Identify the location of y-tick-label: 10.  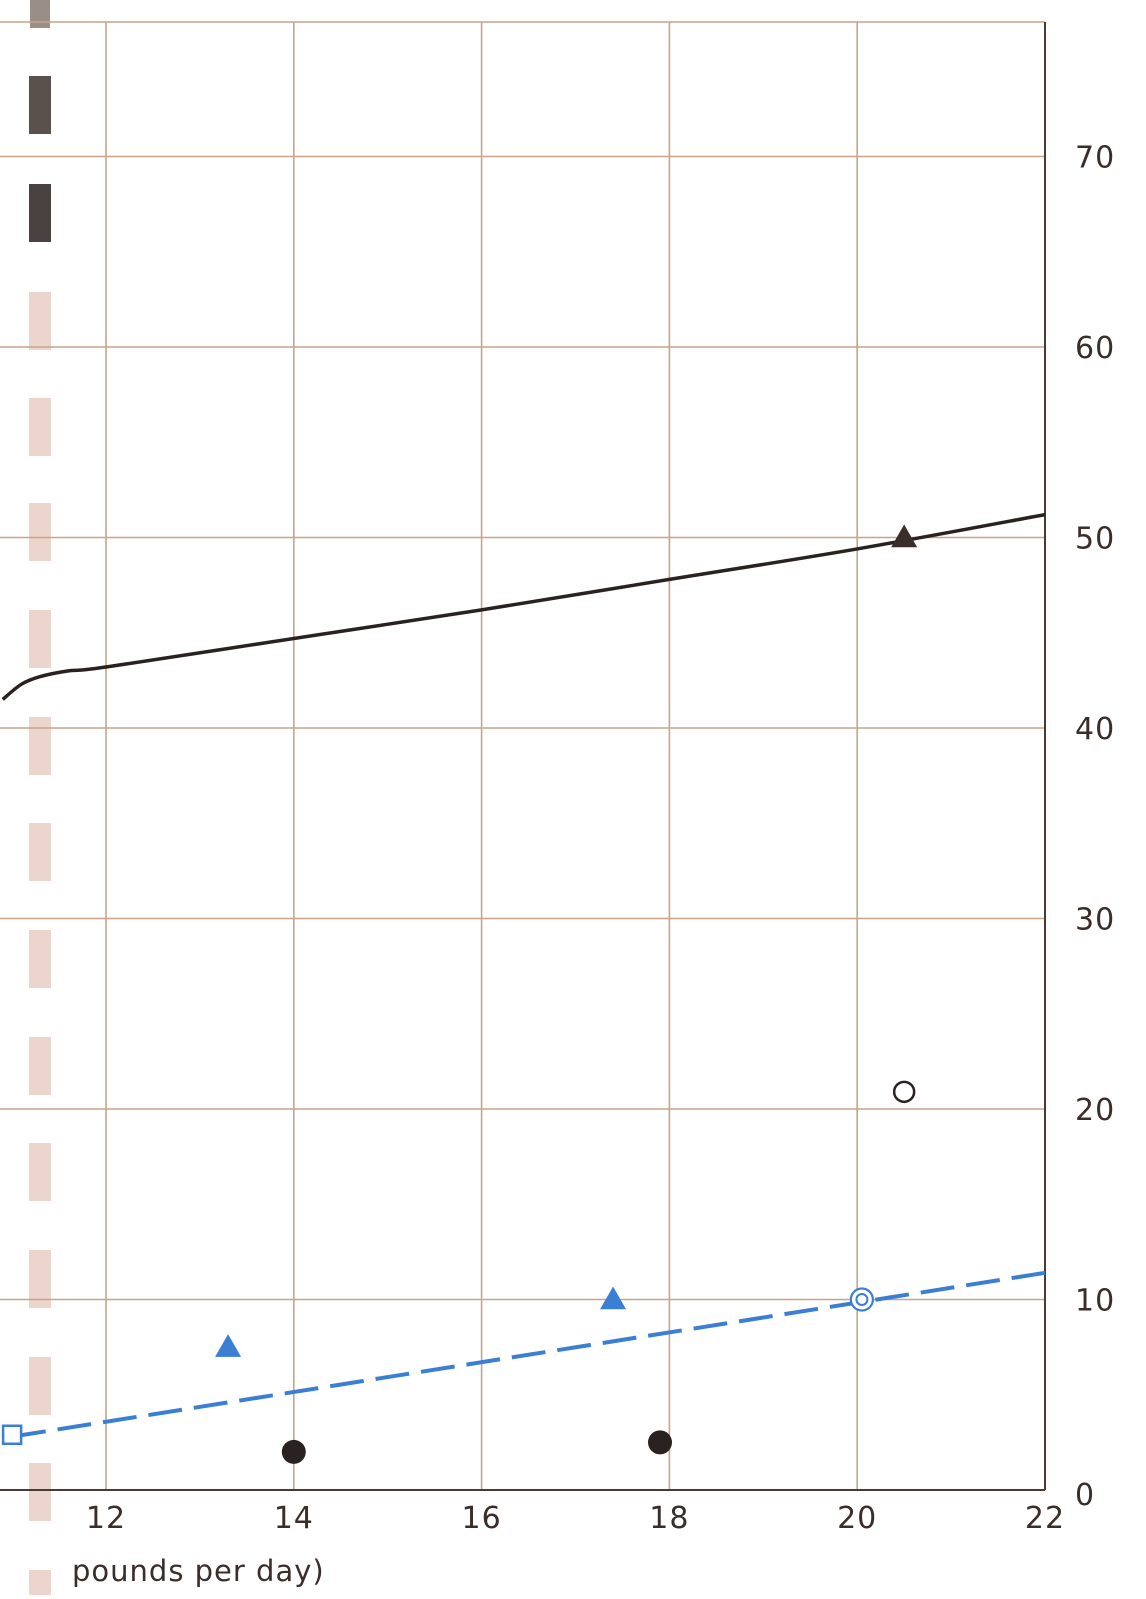
(1095, 1301).